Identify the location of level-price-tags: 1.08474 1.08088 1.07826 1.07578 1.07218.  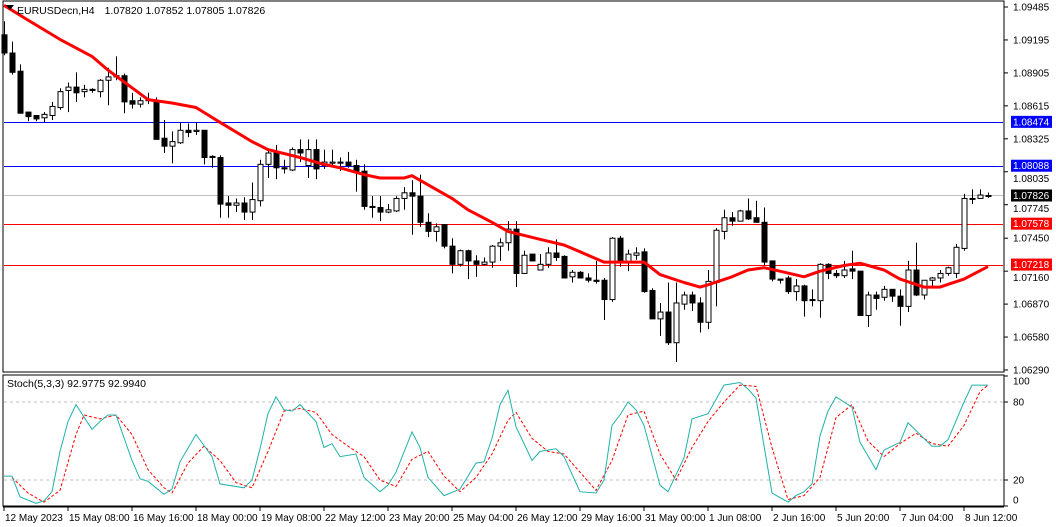
(1031, 193).